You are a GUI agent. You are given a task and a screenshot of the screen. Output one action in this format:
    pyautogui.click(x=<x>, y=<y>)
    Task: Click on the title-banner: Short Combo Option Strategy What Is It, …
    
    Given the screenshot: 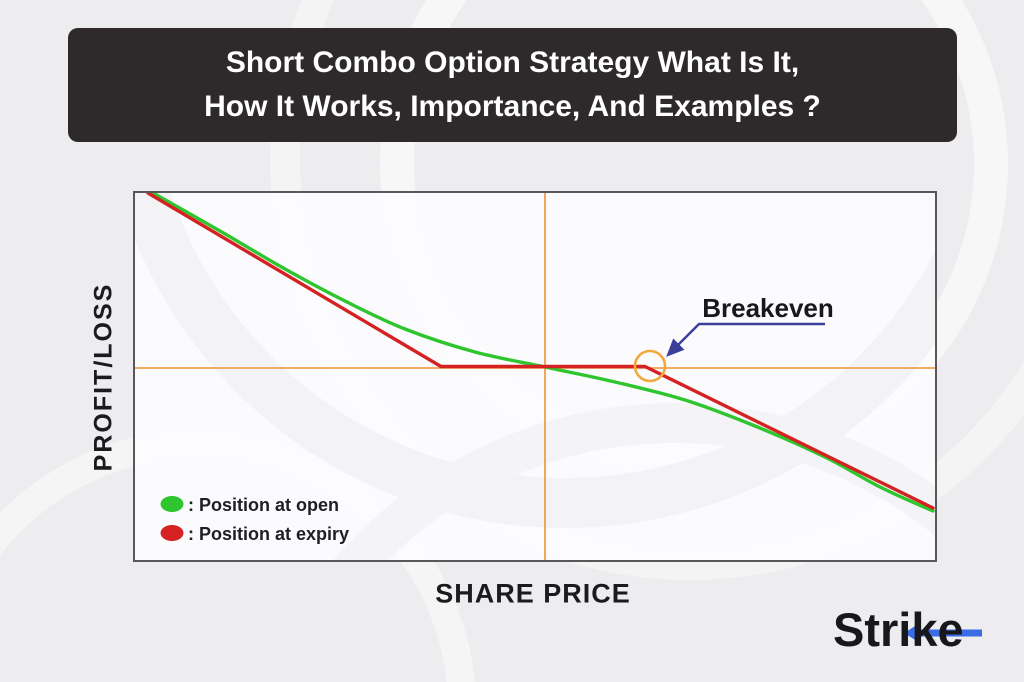 What is the action you would take?
    pyautogui.click(x=512, y=85)
    